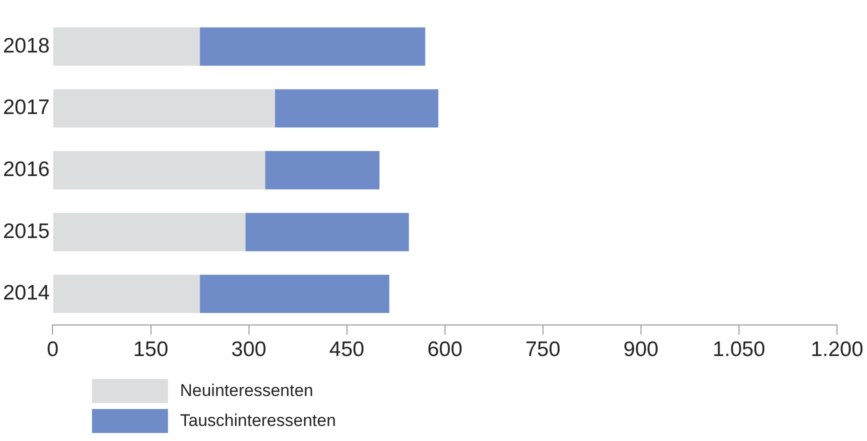 This screenshot has height=441, width=867. I want to click on y-tick-label: 2014, so click(26, 293).